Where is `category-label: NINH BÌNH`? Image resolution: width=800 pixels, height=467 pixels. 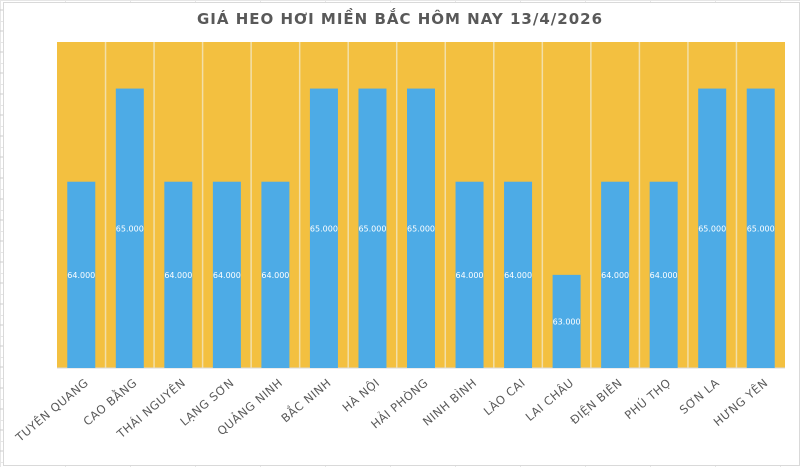 category-label: NINH BÌNH is located at coordinates (449, 402).